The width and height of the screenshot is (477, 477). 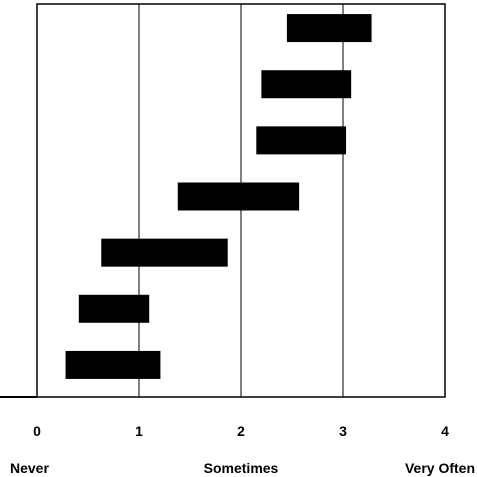 I want to click on x-tick-label: 3, so click(x=343, y=431).